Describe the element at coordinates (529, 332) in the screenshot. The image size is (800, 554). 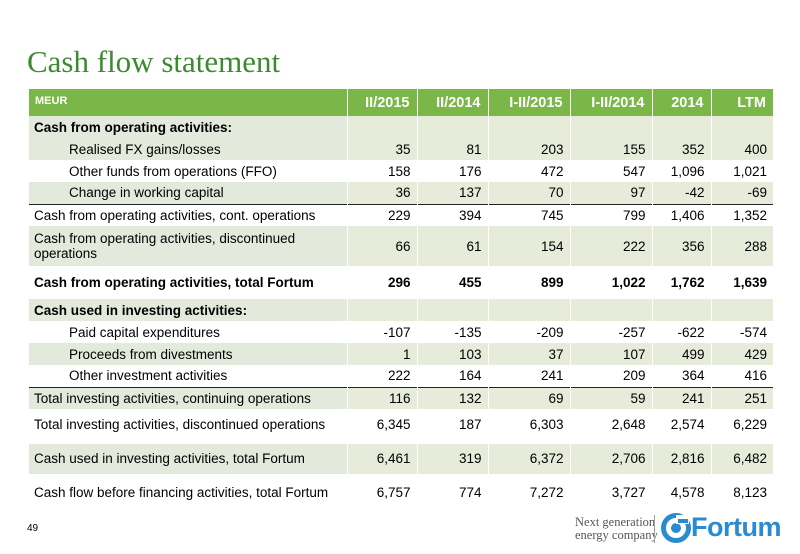
I see `cell-value: -209` at that location.